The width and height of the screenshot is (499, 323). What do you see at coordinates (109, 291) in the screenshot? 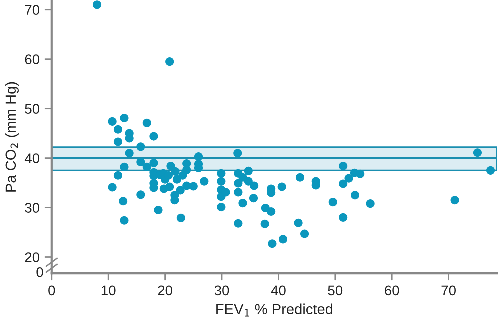
I see `x-tick-label: 10` at bounding box center [109, 291].